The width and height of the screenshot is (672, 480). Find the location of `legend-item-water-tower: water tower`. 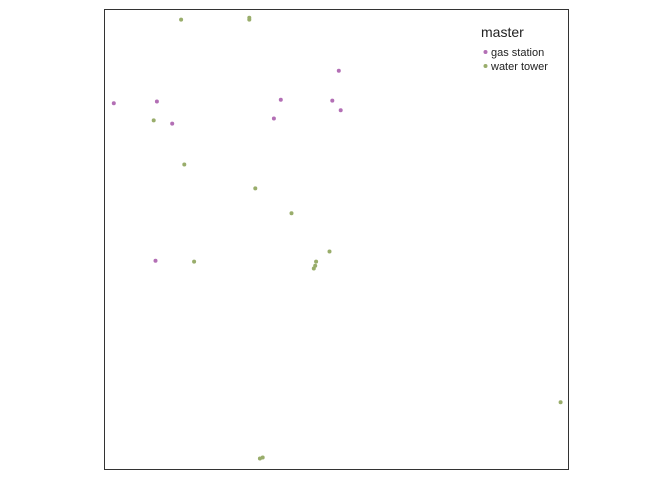

legend-item-water-tower: water tower is located at coordinates (515, 67).